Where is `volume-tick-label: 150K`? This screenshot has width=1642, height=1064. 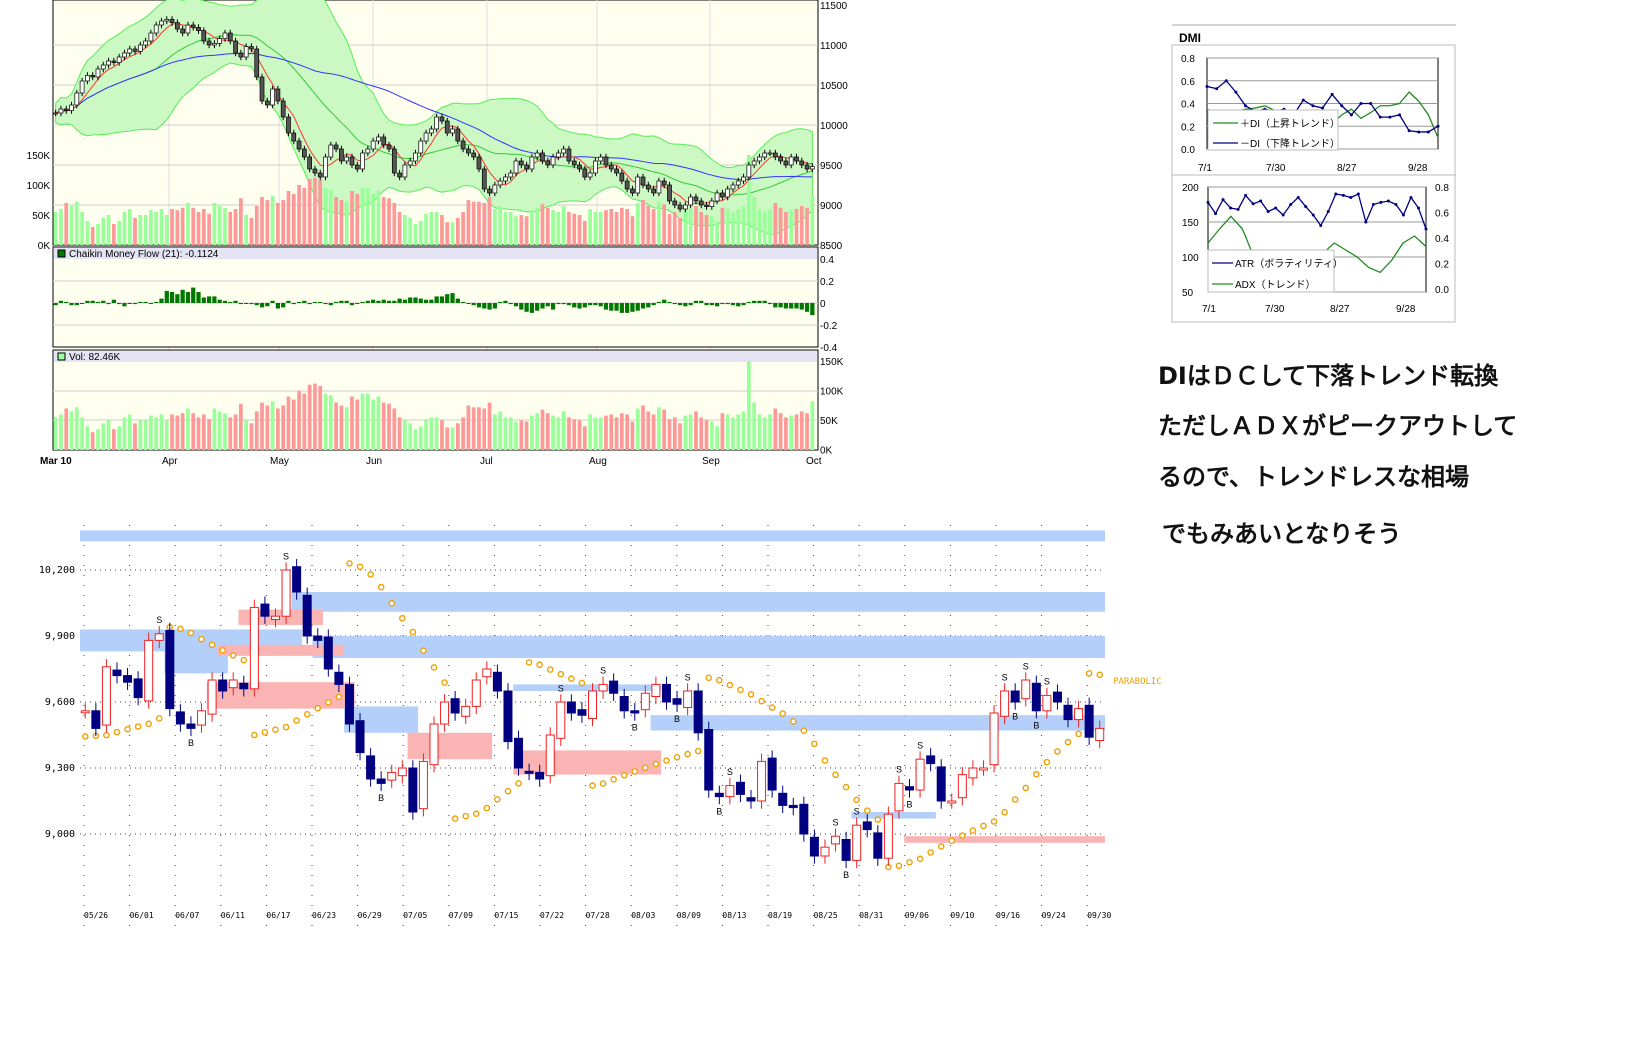 volume-tick-label: 150K is located at coordinates (39, 156).